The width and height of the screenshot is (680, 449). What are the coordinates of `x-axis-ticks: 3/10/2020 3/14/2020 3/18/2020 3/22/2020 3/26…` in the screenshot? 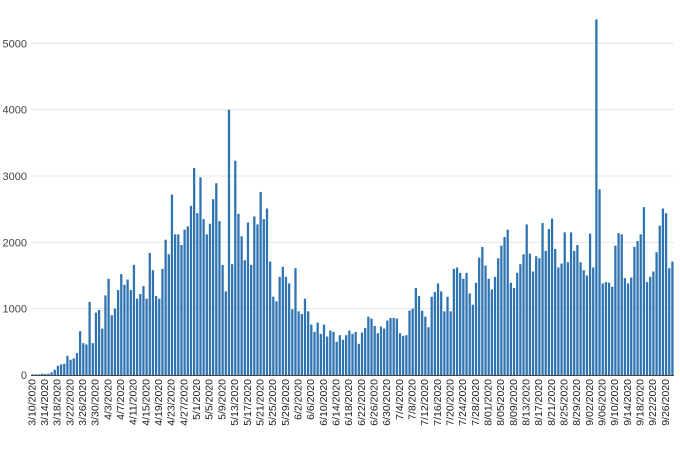 It's located at (349, 402).